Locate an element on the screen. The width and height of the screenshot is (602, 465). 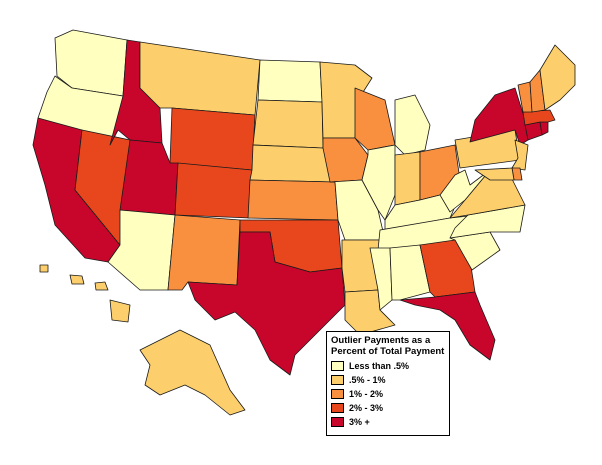
state-ms is located at coordinates (381, 279).